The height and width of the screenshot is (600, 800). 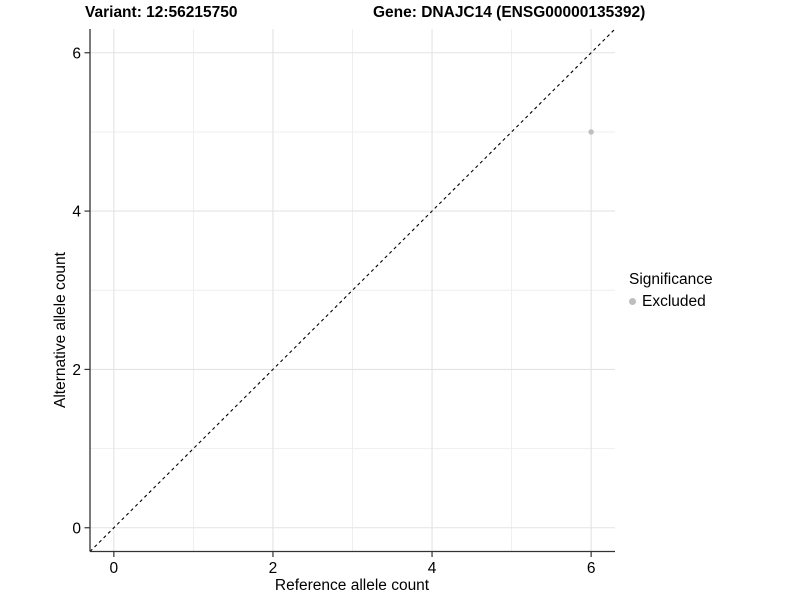 I want to click on y-tick-label: 4, so click(x=76, y=212).